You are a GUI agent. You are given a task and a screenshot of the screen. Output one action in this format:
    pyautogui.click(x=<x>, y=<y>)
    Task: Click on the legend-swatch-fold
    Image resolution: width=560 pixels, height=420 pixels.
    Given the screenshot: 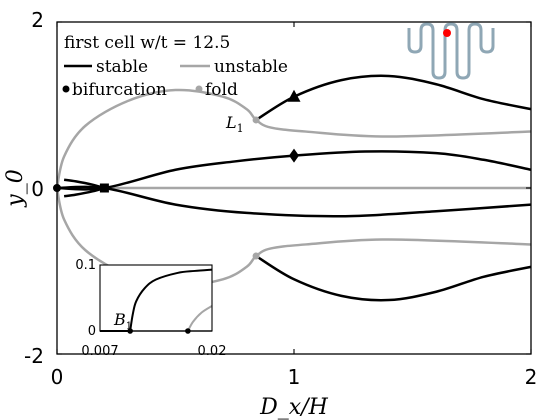 What is the action you would take?
    pyautogui.click(x=199, y=89)
    